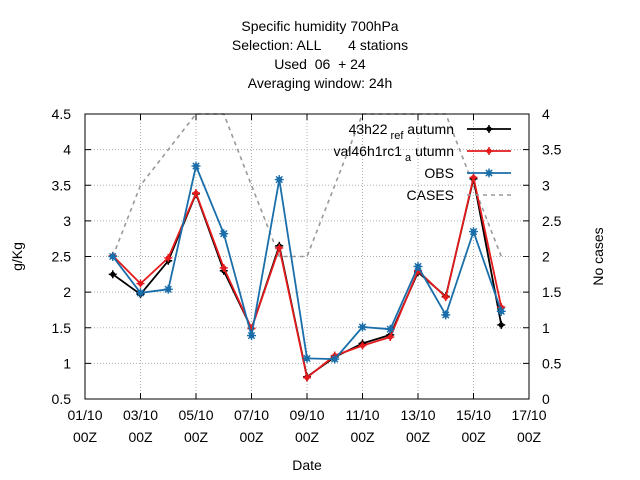 The height and width of the screenshot is (480, 640). What do you see at coordinates (428, 129) in the screenshot?
I see `legend-tail: autumn` at bounding box center [428, 129].